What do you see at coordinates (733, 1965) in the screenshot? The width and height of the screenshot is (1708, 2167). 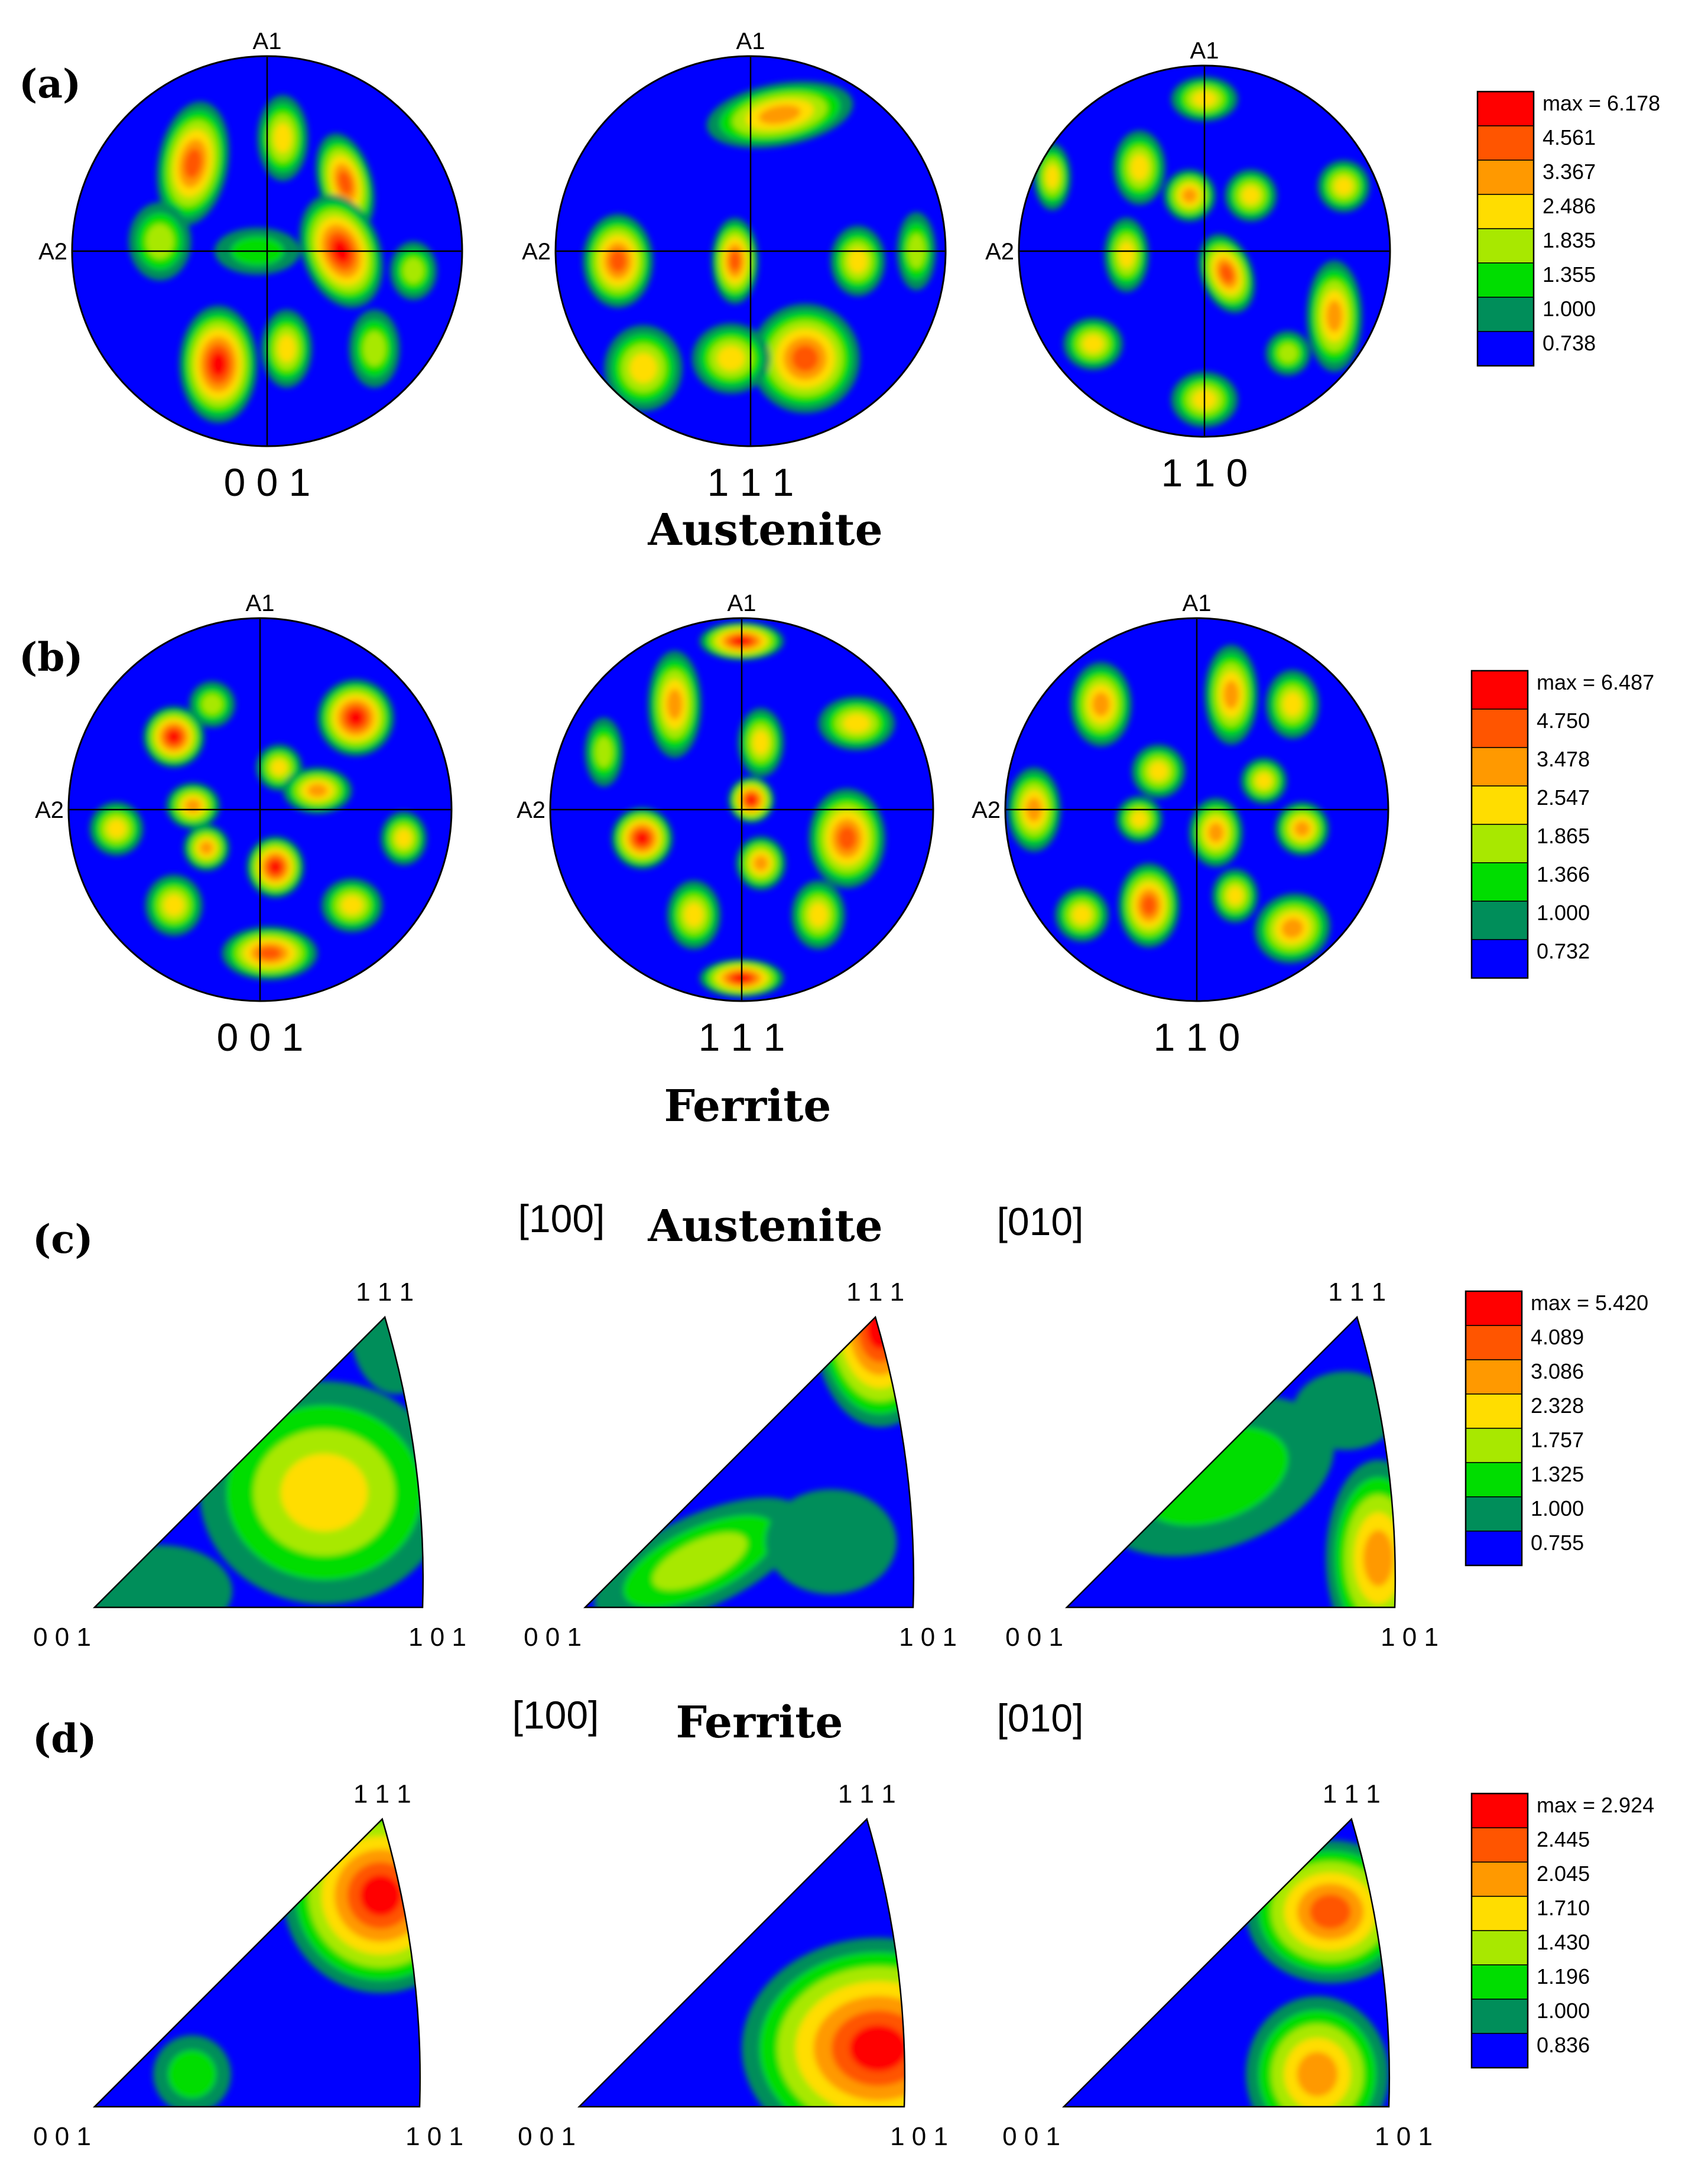 I see `ipf-triangle-d-2: 0 0 1 1 0 1 1 1 1` at bounding box center [733, 1965].